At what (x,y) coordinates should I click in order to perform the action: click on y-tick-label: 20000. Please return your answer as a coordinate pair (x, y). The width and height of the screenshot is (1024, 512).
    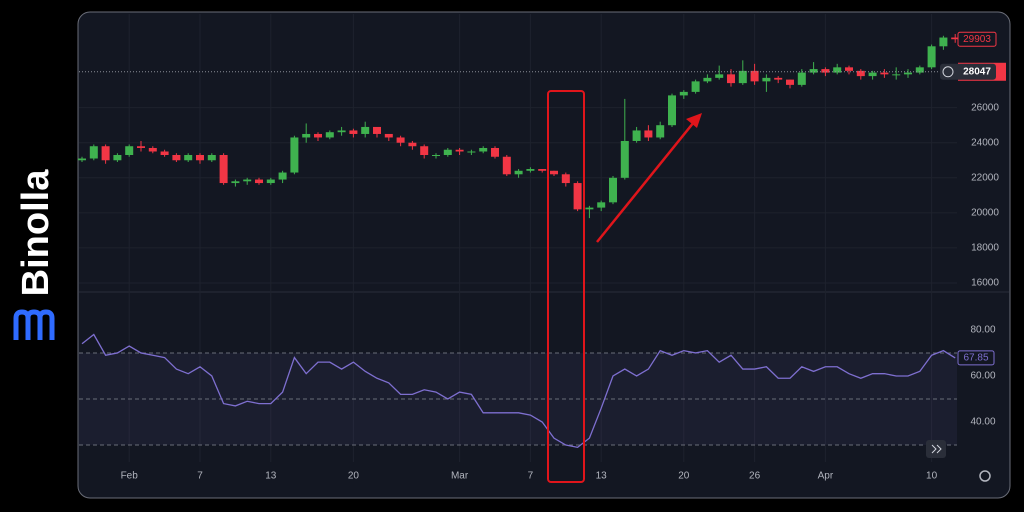
    Looking at the image, I should click on (985, 212).